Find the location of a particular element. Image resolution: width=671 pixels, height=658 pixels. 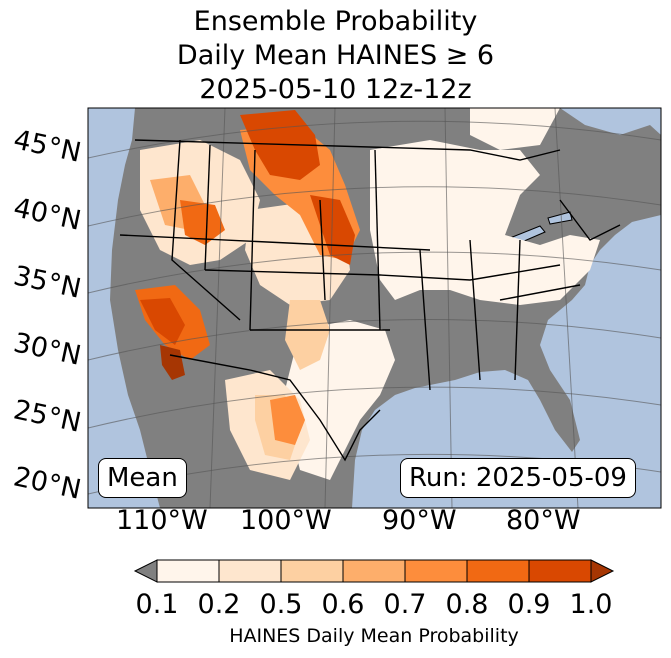

lon-label-110: 110°W is located at coordinates (162, 520).